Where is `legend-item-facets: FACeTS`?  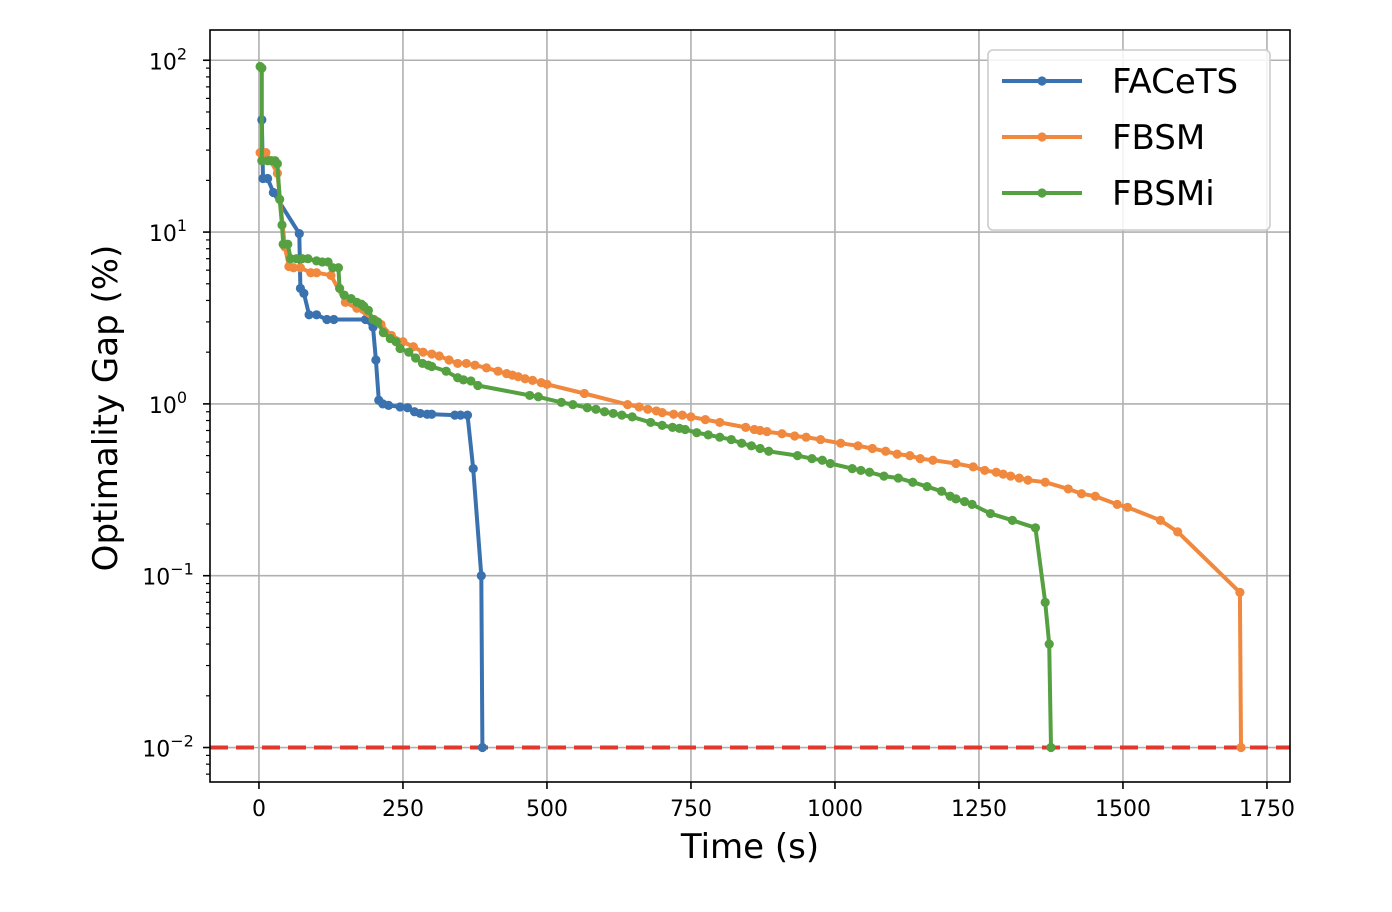 legend-item-facets: FACeTS is located at coordinates (1120, 82).